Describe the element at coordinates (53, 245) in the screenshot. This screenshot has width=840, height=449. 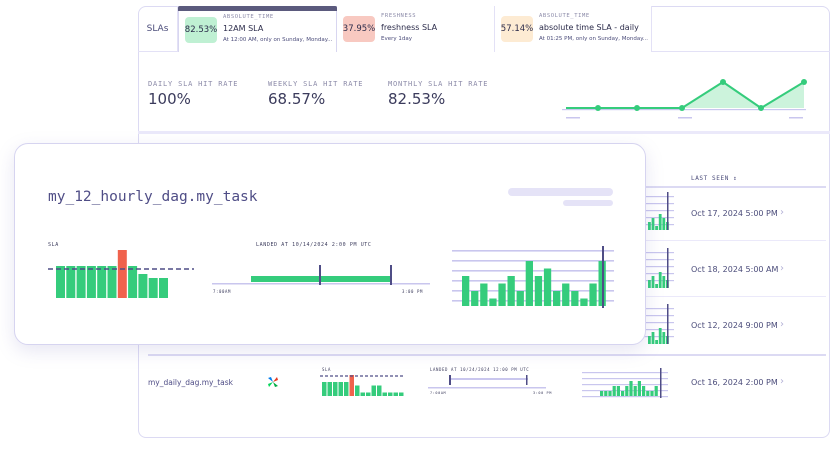
I see `card-sla-label: SLA` at that location.